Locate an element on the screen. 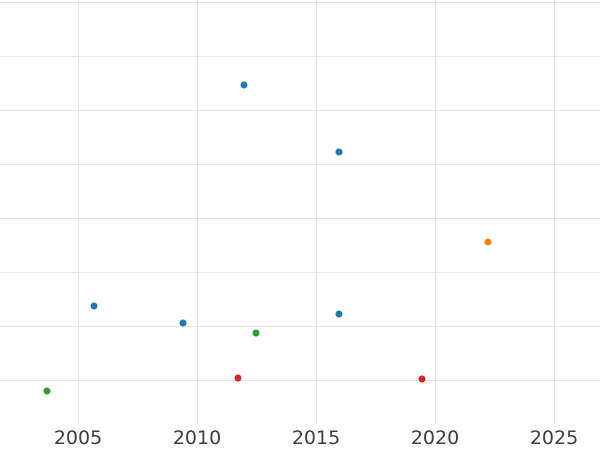 This screenshot has height=450, width=600. x-tick-label: 2015 is located at coordinates (316, 438).